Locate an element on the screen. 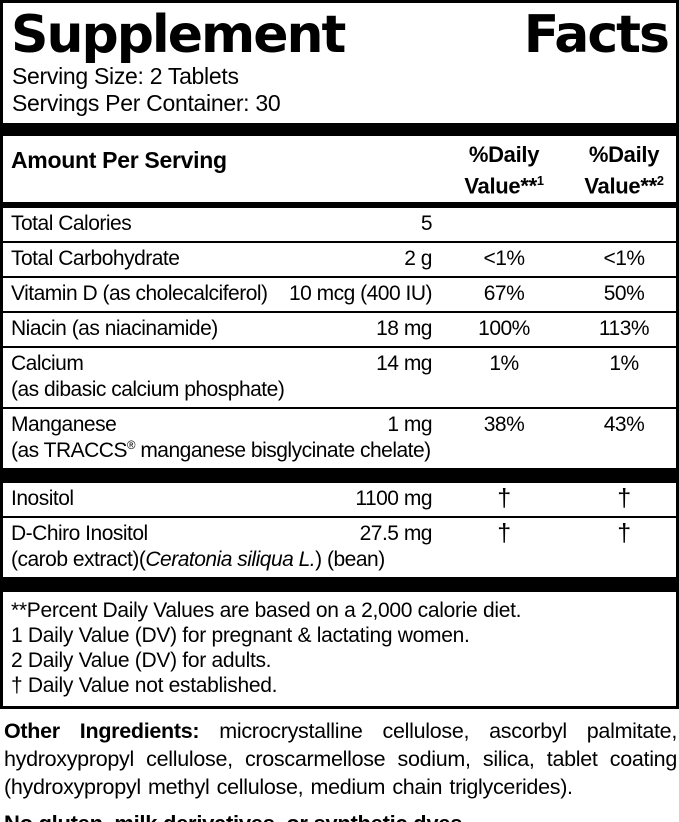 This screenshot has height=822, width=679. thick-divider-middle is located at coordinates (339, 476).